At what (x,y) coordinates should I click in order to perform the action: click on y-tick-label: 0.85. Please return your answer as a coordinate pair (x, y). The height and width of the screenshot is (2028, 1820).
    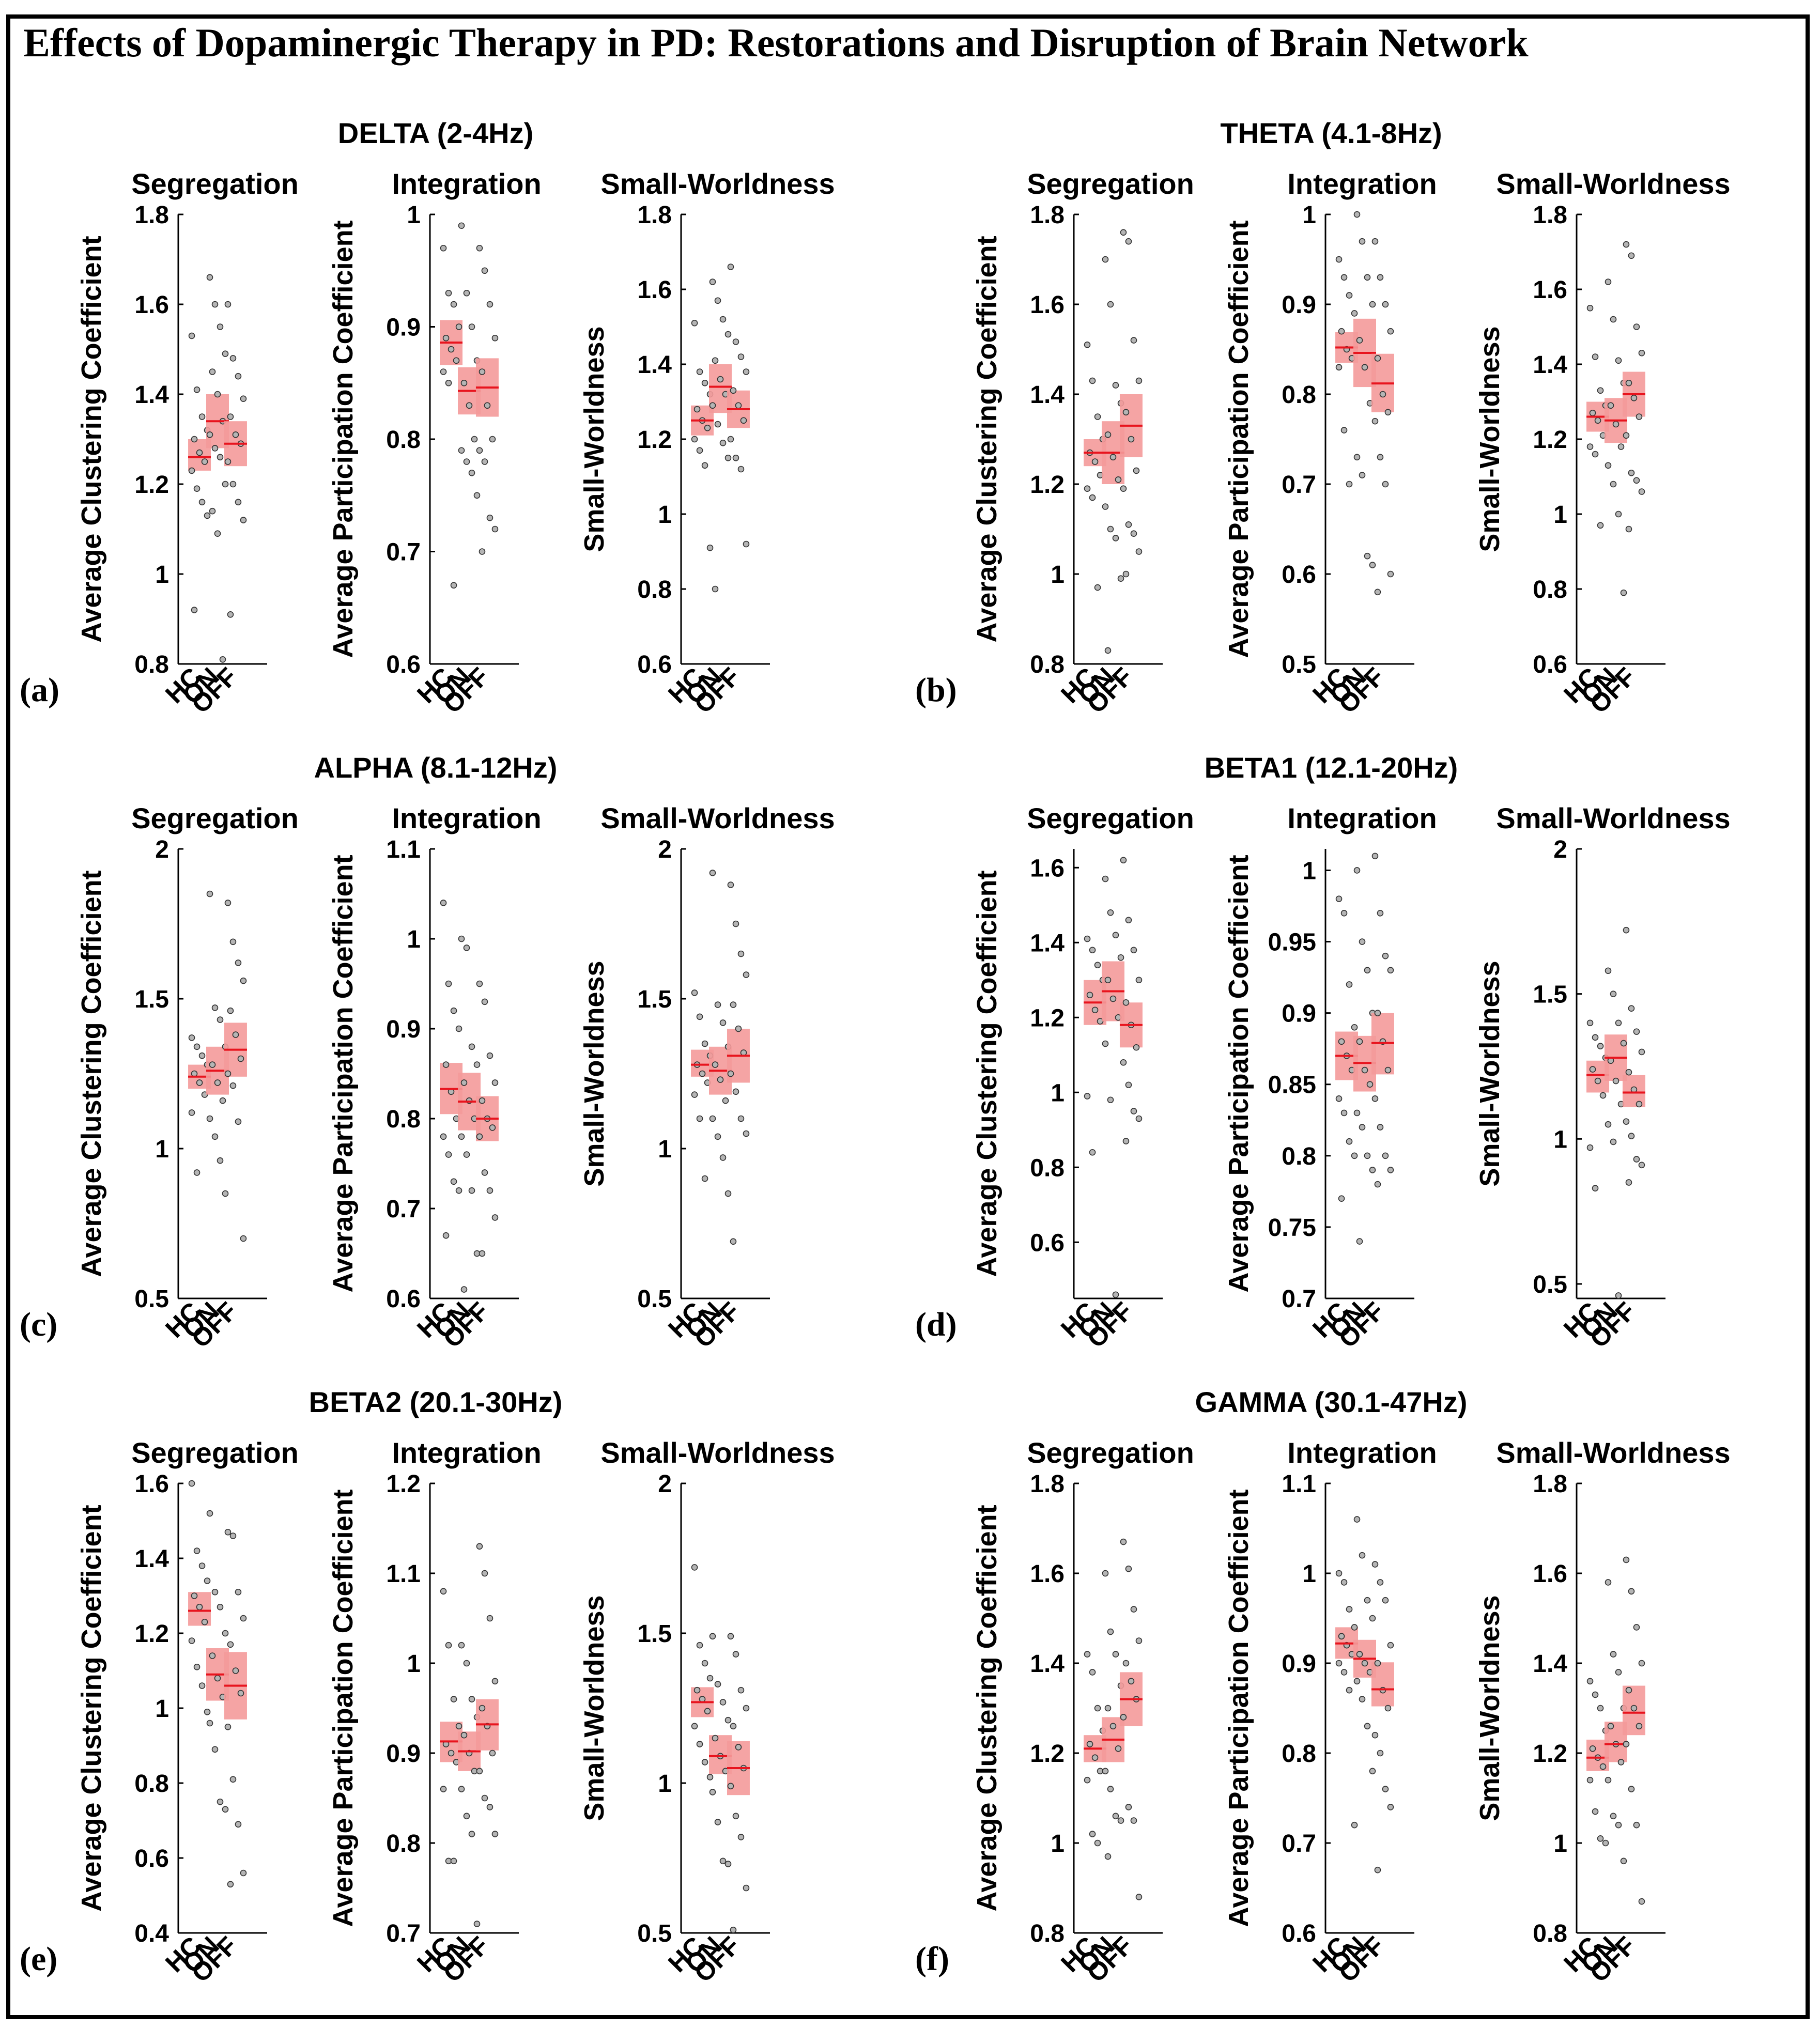
    Looking at the image, I should click on (1292, 1085).